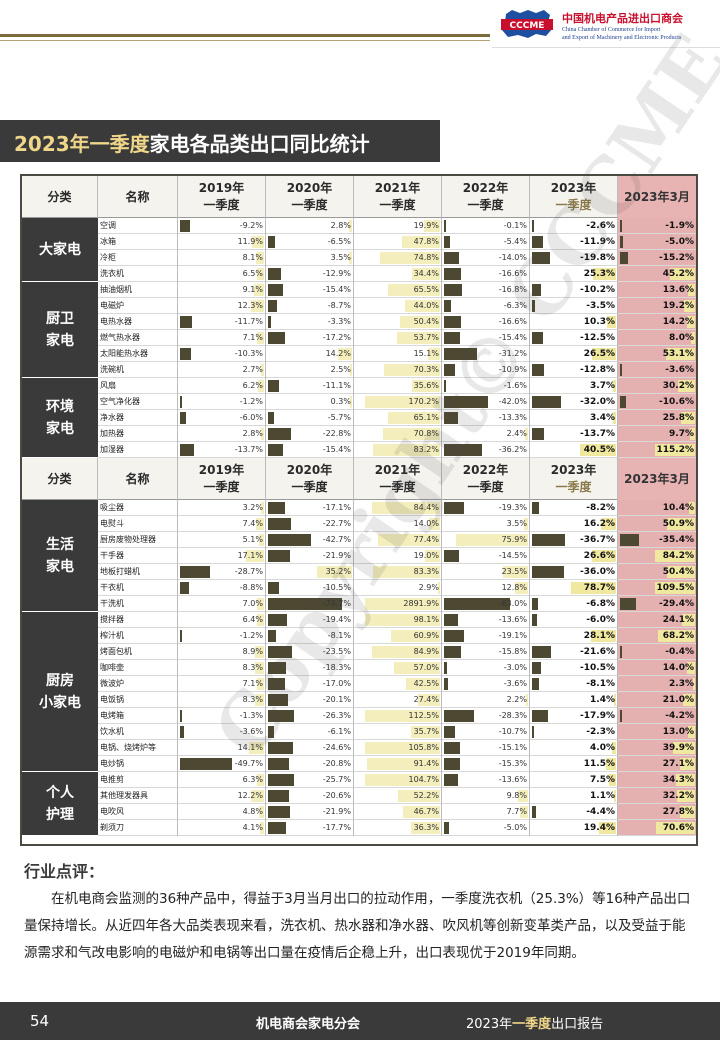 This screenshot has width=720, height=1040. I want to click on value-cell-y2022: -15.1%, so click(486, 748).